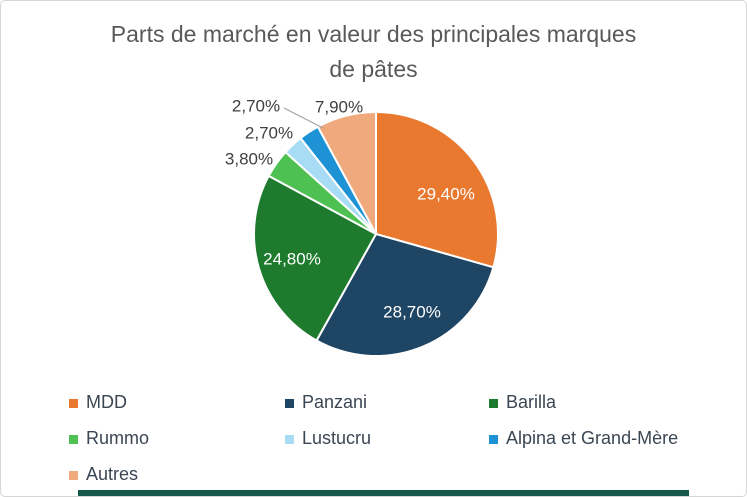  Describe the element at coordinates (335, 402) in the screenshot. I see `legend-label-panzani: Panzani` at that location.